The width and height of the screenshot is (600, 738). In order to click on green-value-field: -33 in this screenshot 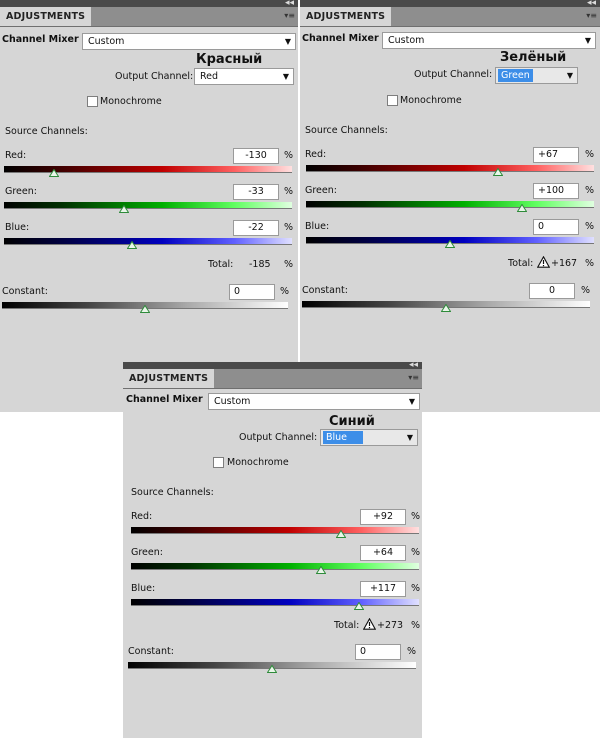, I will do `click(256, 192)`.